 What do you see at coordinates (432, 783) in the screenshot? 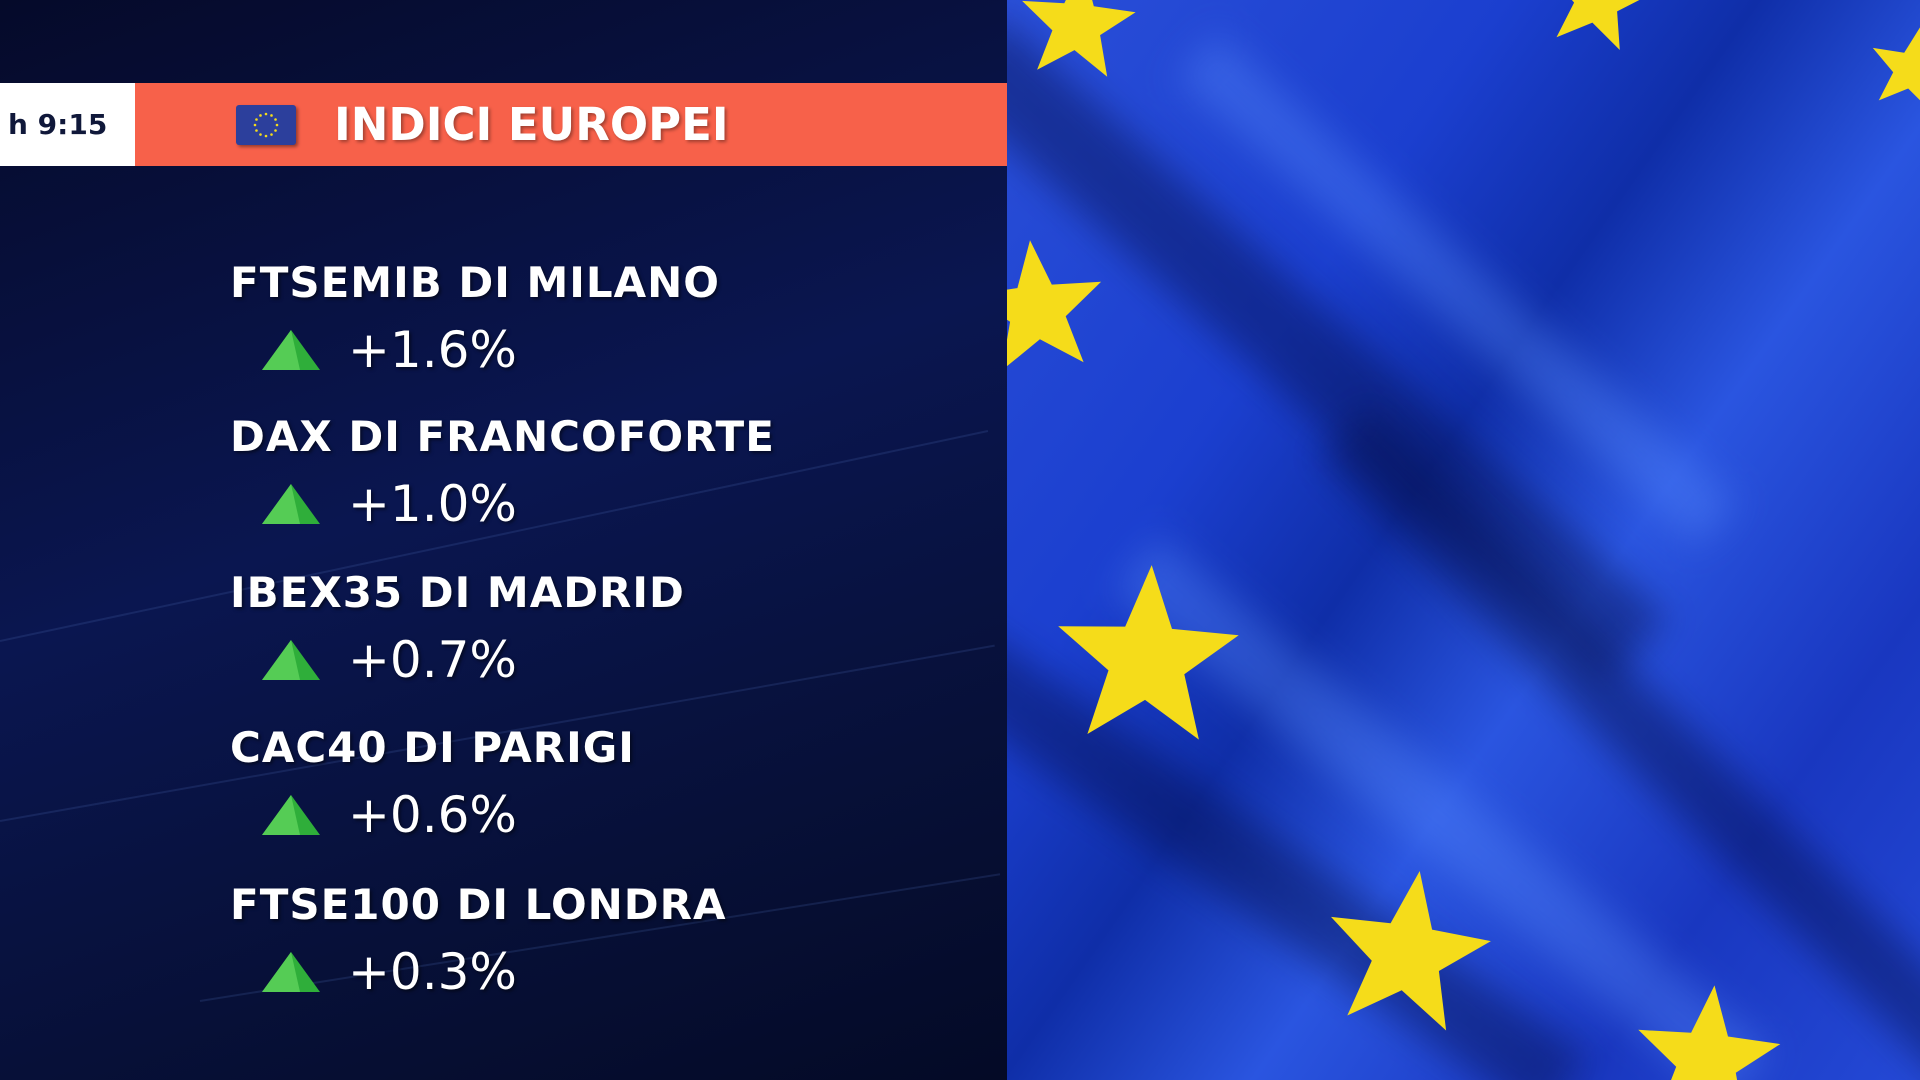
I see `index-item-cac40: CAC40 DI PARIGI +0.6%` at bounding box center [432, 783].